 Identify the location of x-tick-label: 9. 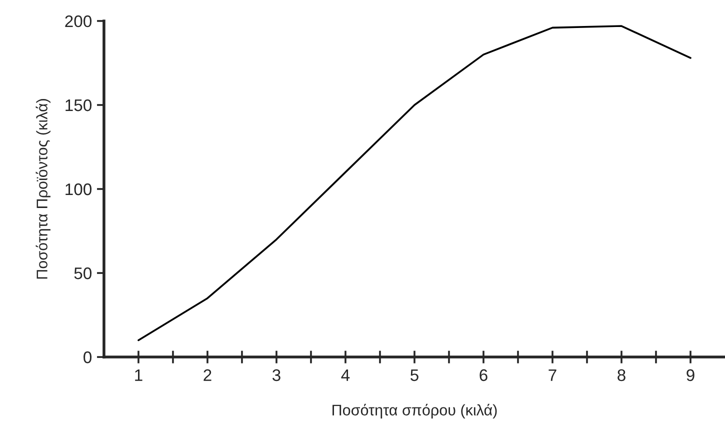
(690, 375).